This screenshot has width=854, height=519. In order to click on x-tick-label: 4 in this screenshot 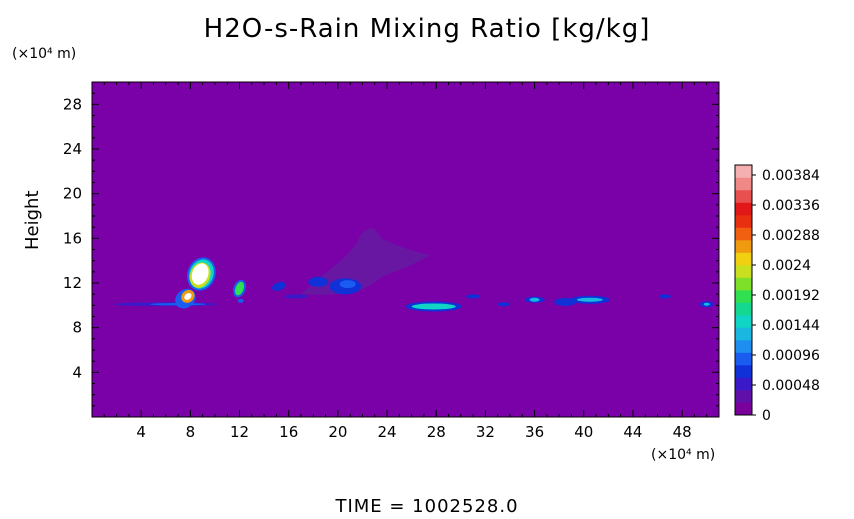, I will do `click(141, 432)`.